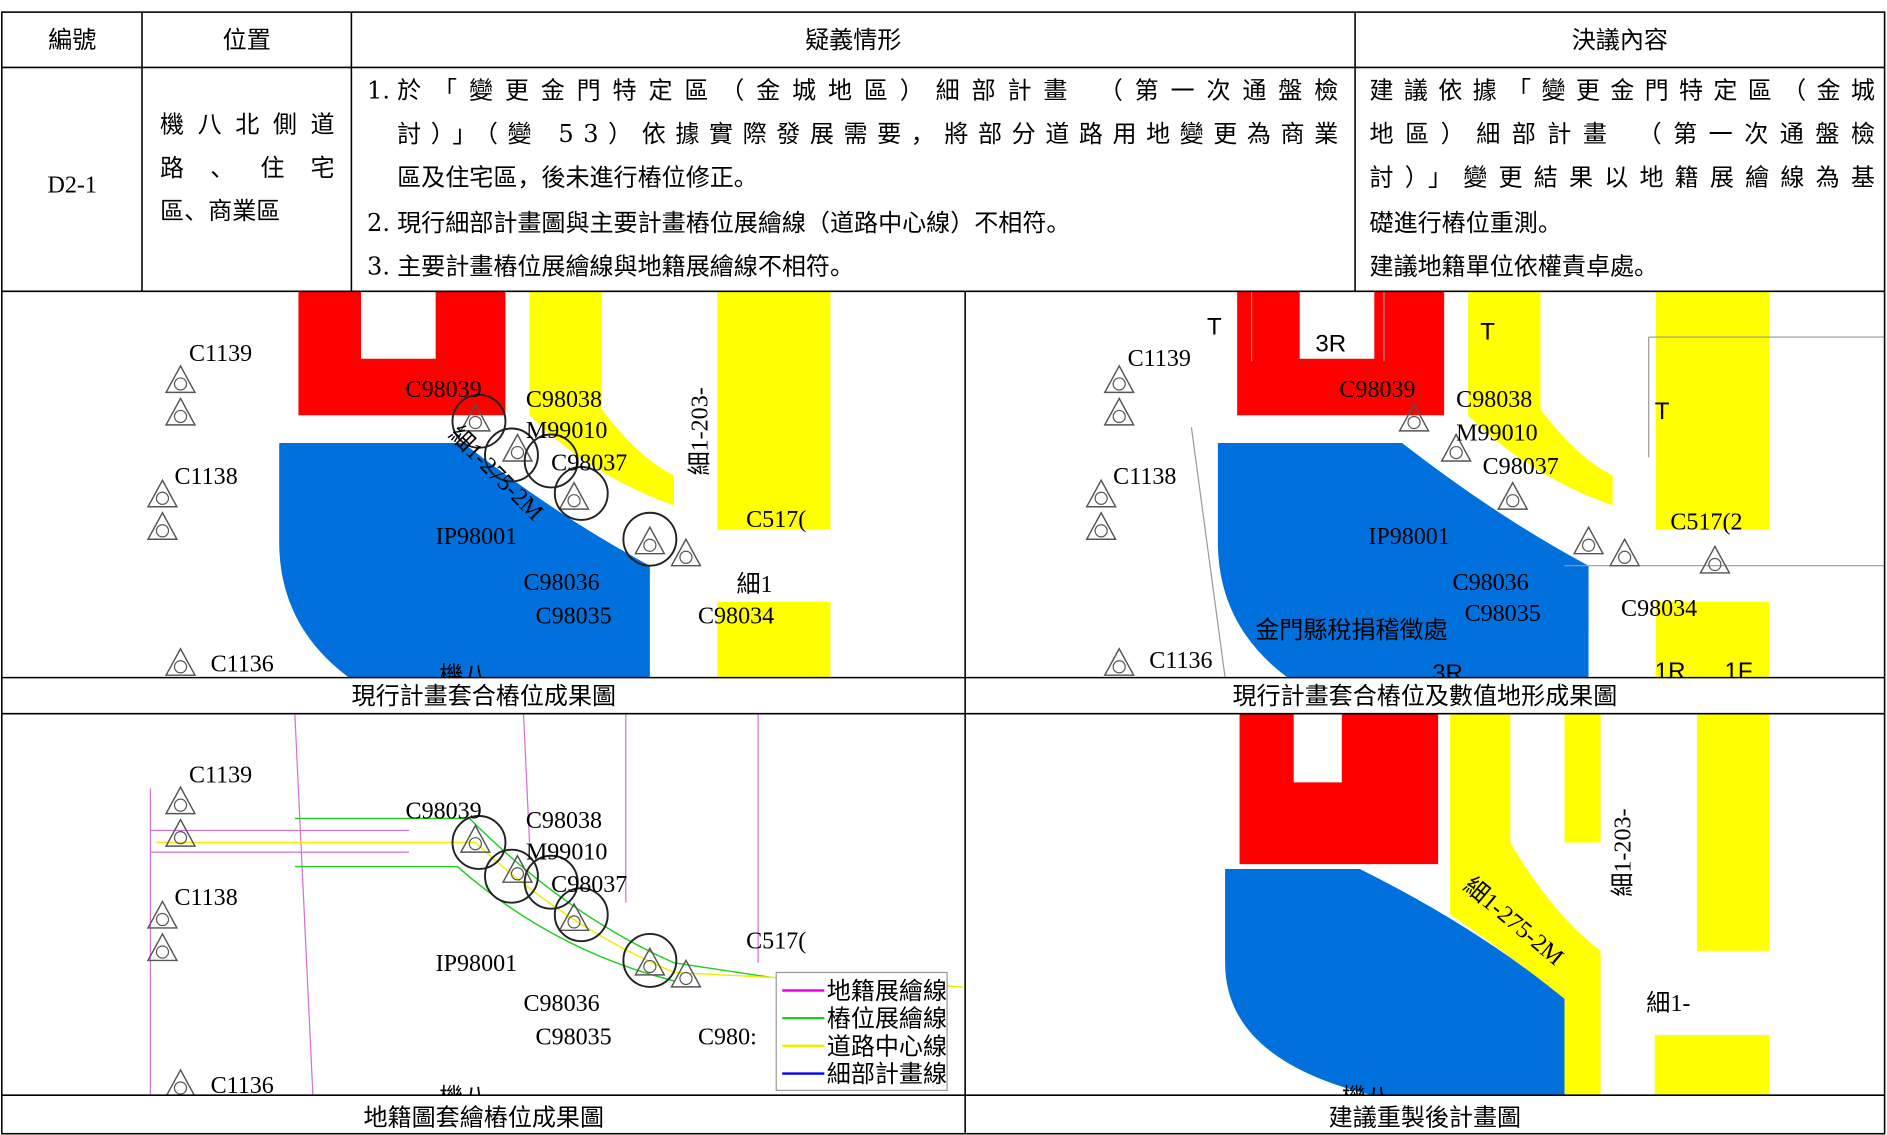 This screenshot has height=1135, width=1887. What do you see at coordinates (220, 211) in the screenshot?
I see `location-line: 區、商業區` at bounding box center [220, 211].